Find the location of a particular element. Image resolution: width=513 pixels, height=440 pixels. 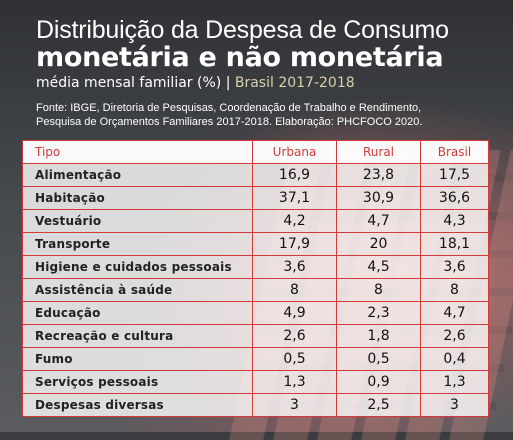

cell-rural: 2,3 is located at coordinates (378, 313).